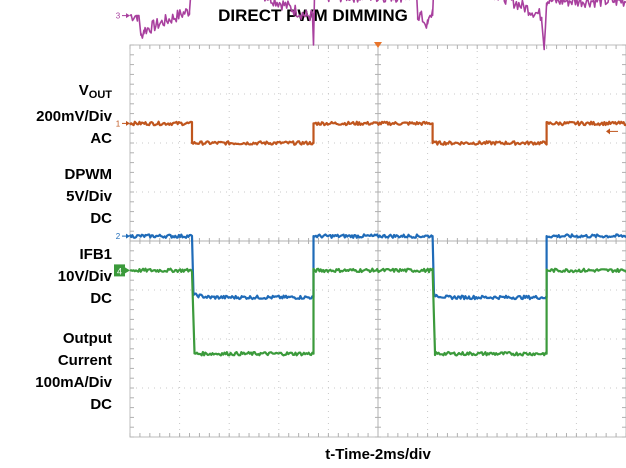 The image size is (626, 468). Describe the element at coordinates (84, 360) in the screenshot. I see `output-current-name-word-2: Current` at that location.